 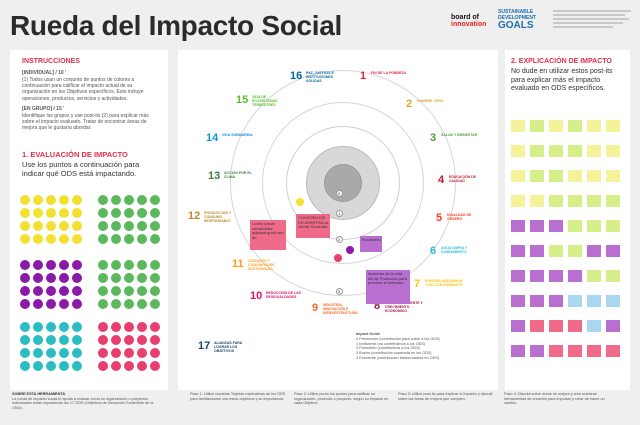 I want to click on wheel-note-3: Ecodiseño, so click(x=371, y=244).